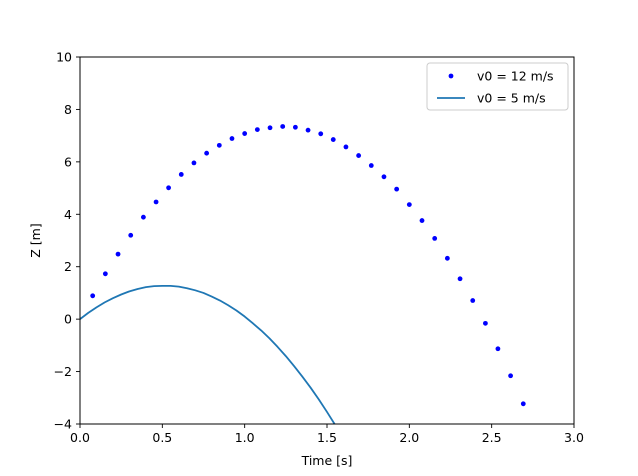 This screenshot has width=638, height=476. I want to click on y-tick-label: 6, so click(68, 161).